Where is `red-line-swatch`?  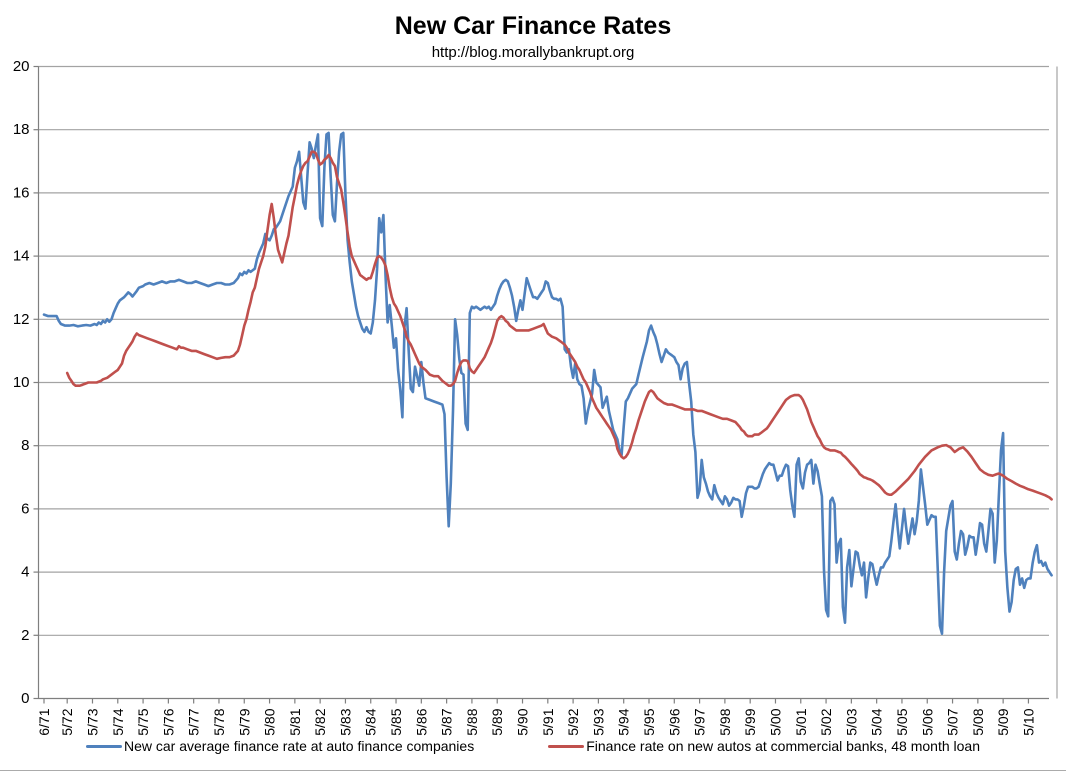 red-line-swatch is located at coordinates (566, 746).